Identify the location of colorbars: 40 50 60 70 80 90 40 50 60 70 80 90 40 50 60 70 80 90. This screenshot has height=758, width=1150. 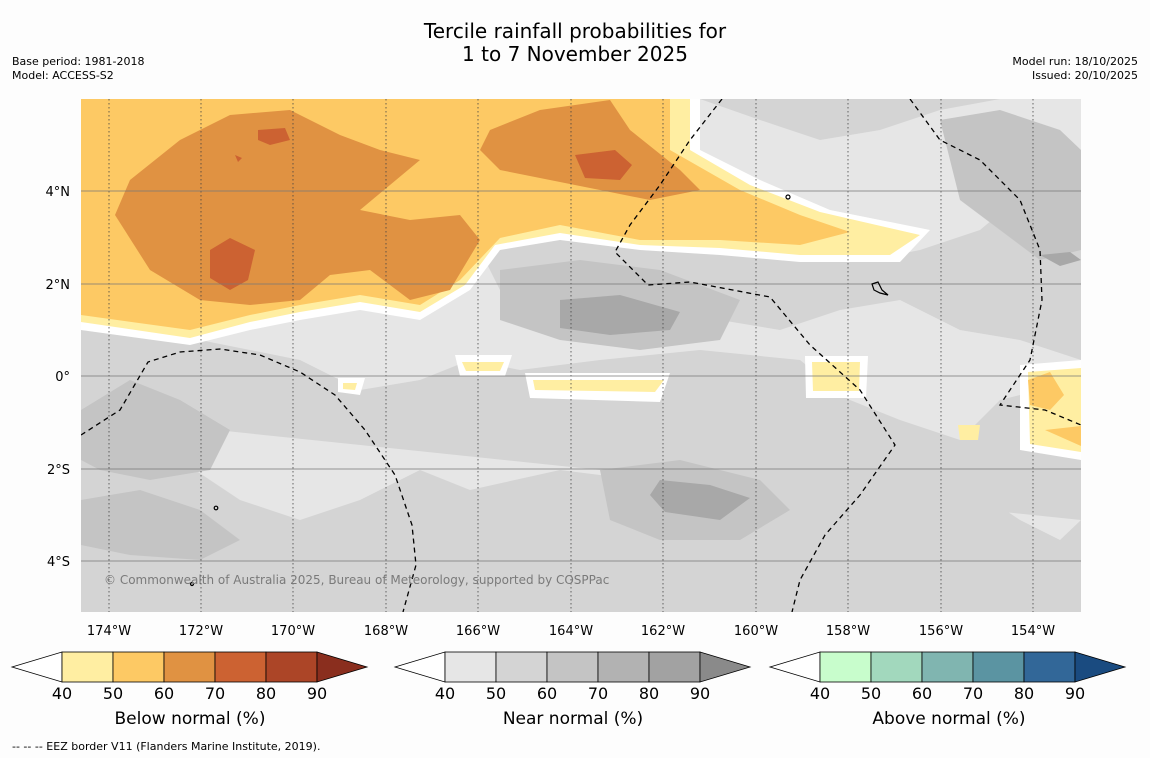
(568, 677).